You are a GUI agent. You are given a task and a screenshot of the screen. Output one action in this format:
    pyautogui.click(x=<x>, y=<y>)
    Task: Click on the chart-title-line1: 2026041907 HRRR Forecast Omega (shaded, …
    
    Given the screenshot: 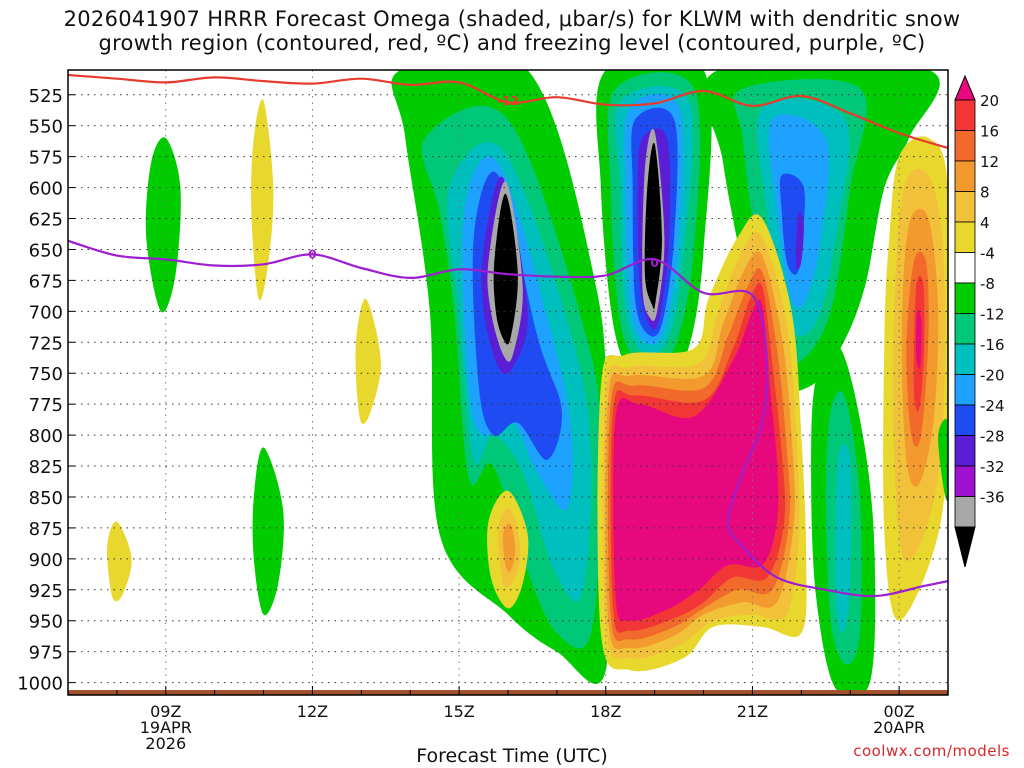 What is the action you would take?
    pyautogui.click(x=512, y=19)
    